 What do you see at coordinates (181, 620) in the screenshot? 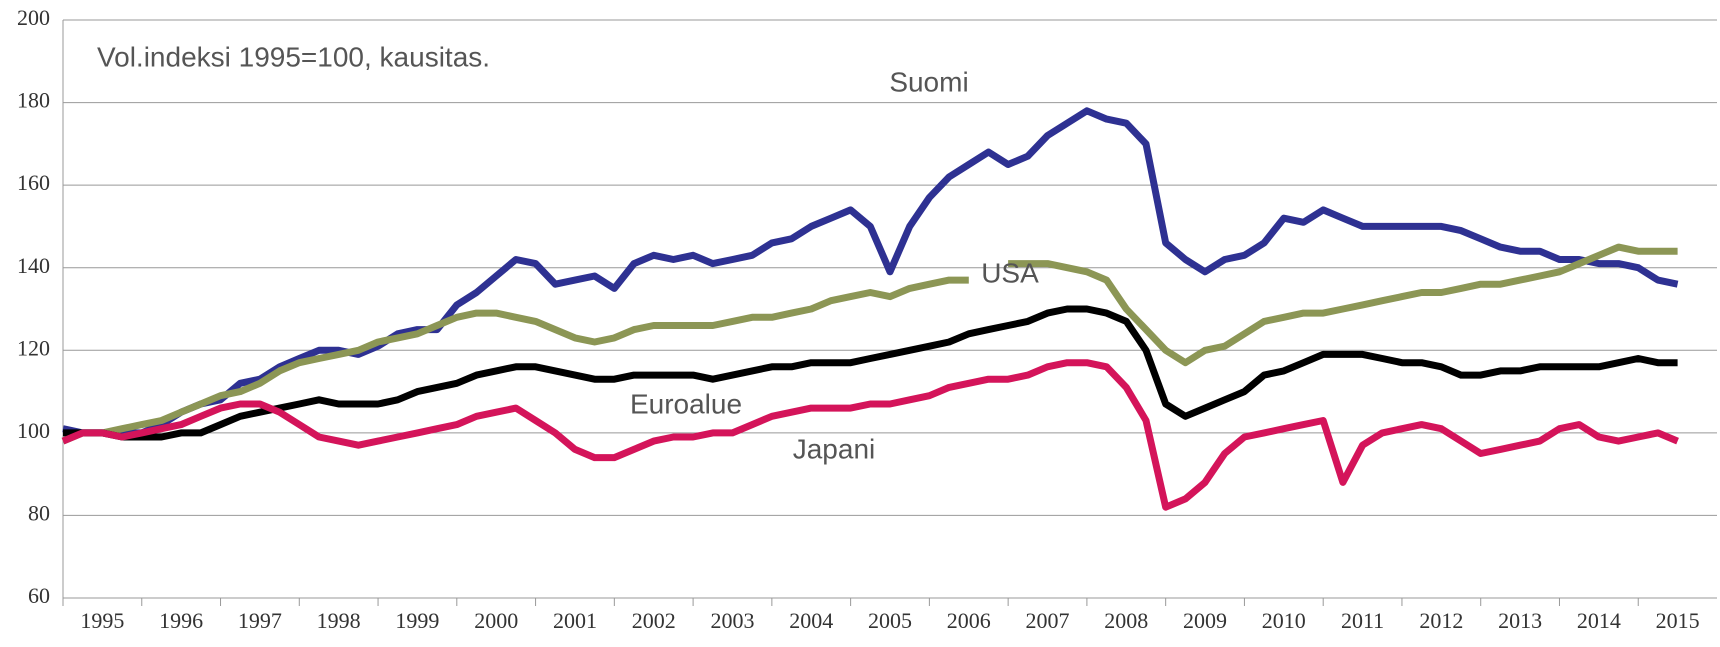
I see `x-tick-label: 1996` at bounding box center [181, 620].